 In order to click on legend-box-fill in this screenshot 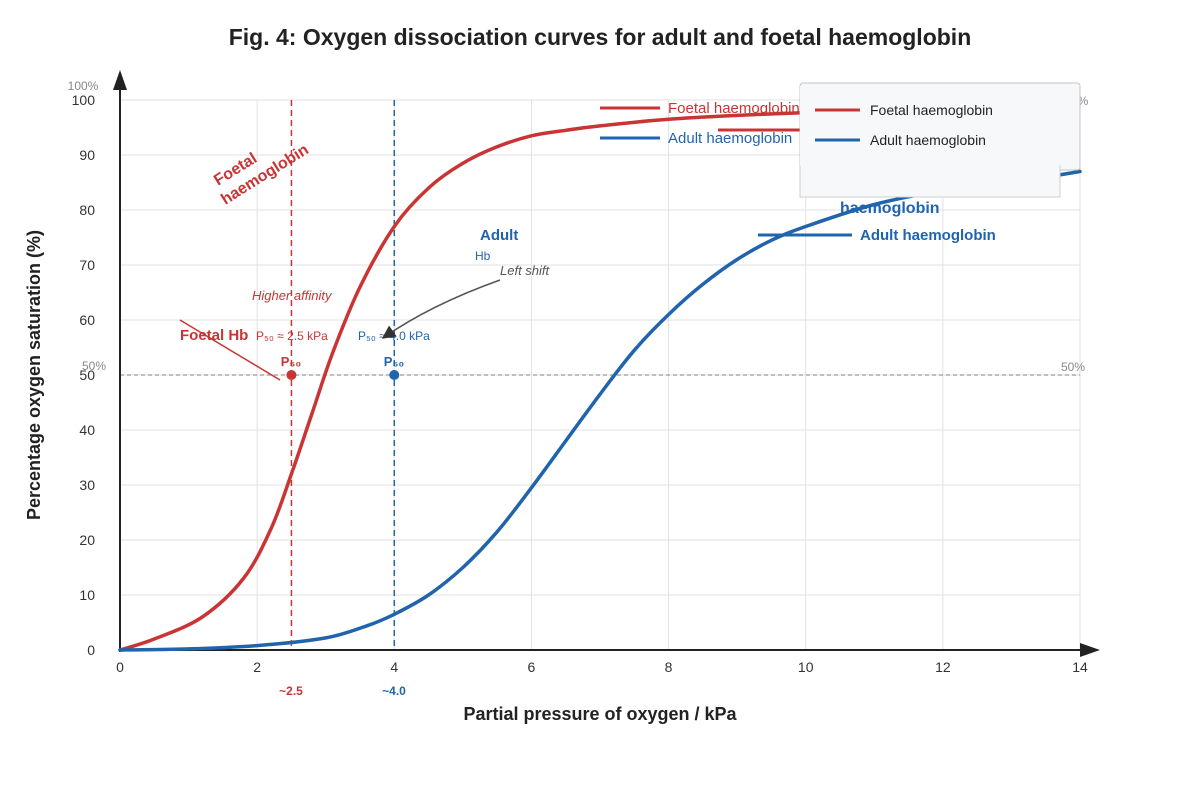, I will do `click(930, 126)`.